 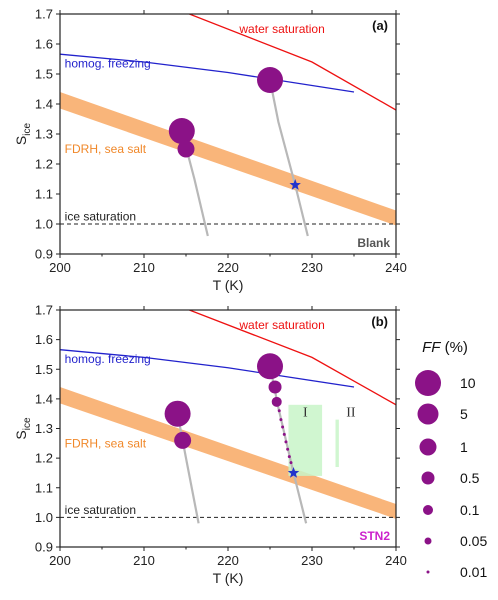 What do you see at coordinates (445, 347) in the screenshot?
I see `legend-title: FF (%)` at bounding box center [445, 347].